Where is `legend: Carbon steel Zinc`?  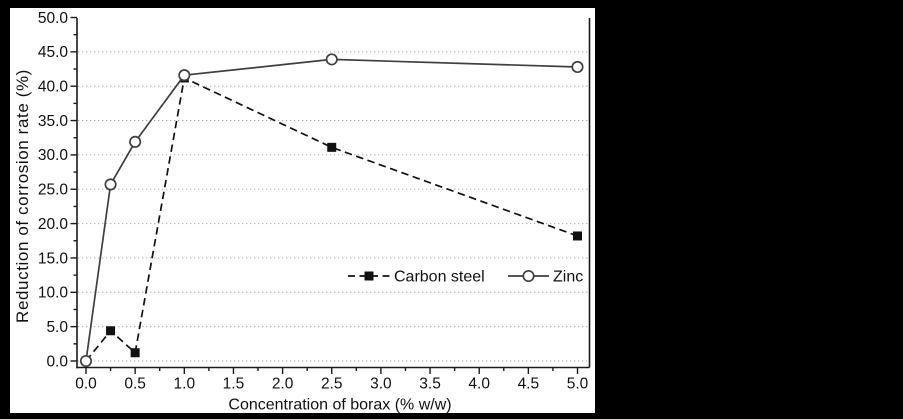 legend: Carbon steel Zinc is located at coordinates (465, 277).